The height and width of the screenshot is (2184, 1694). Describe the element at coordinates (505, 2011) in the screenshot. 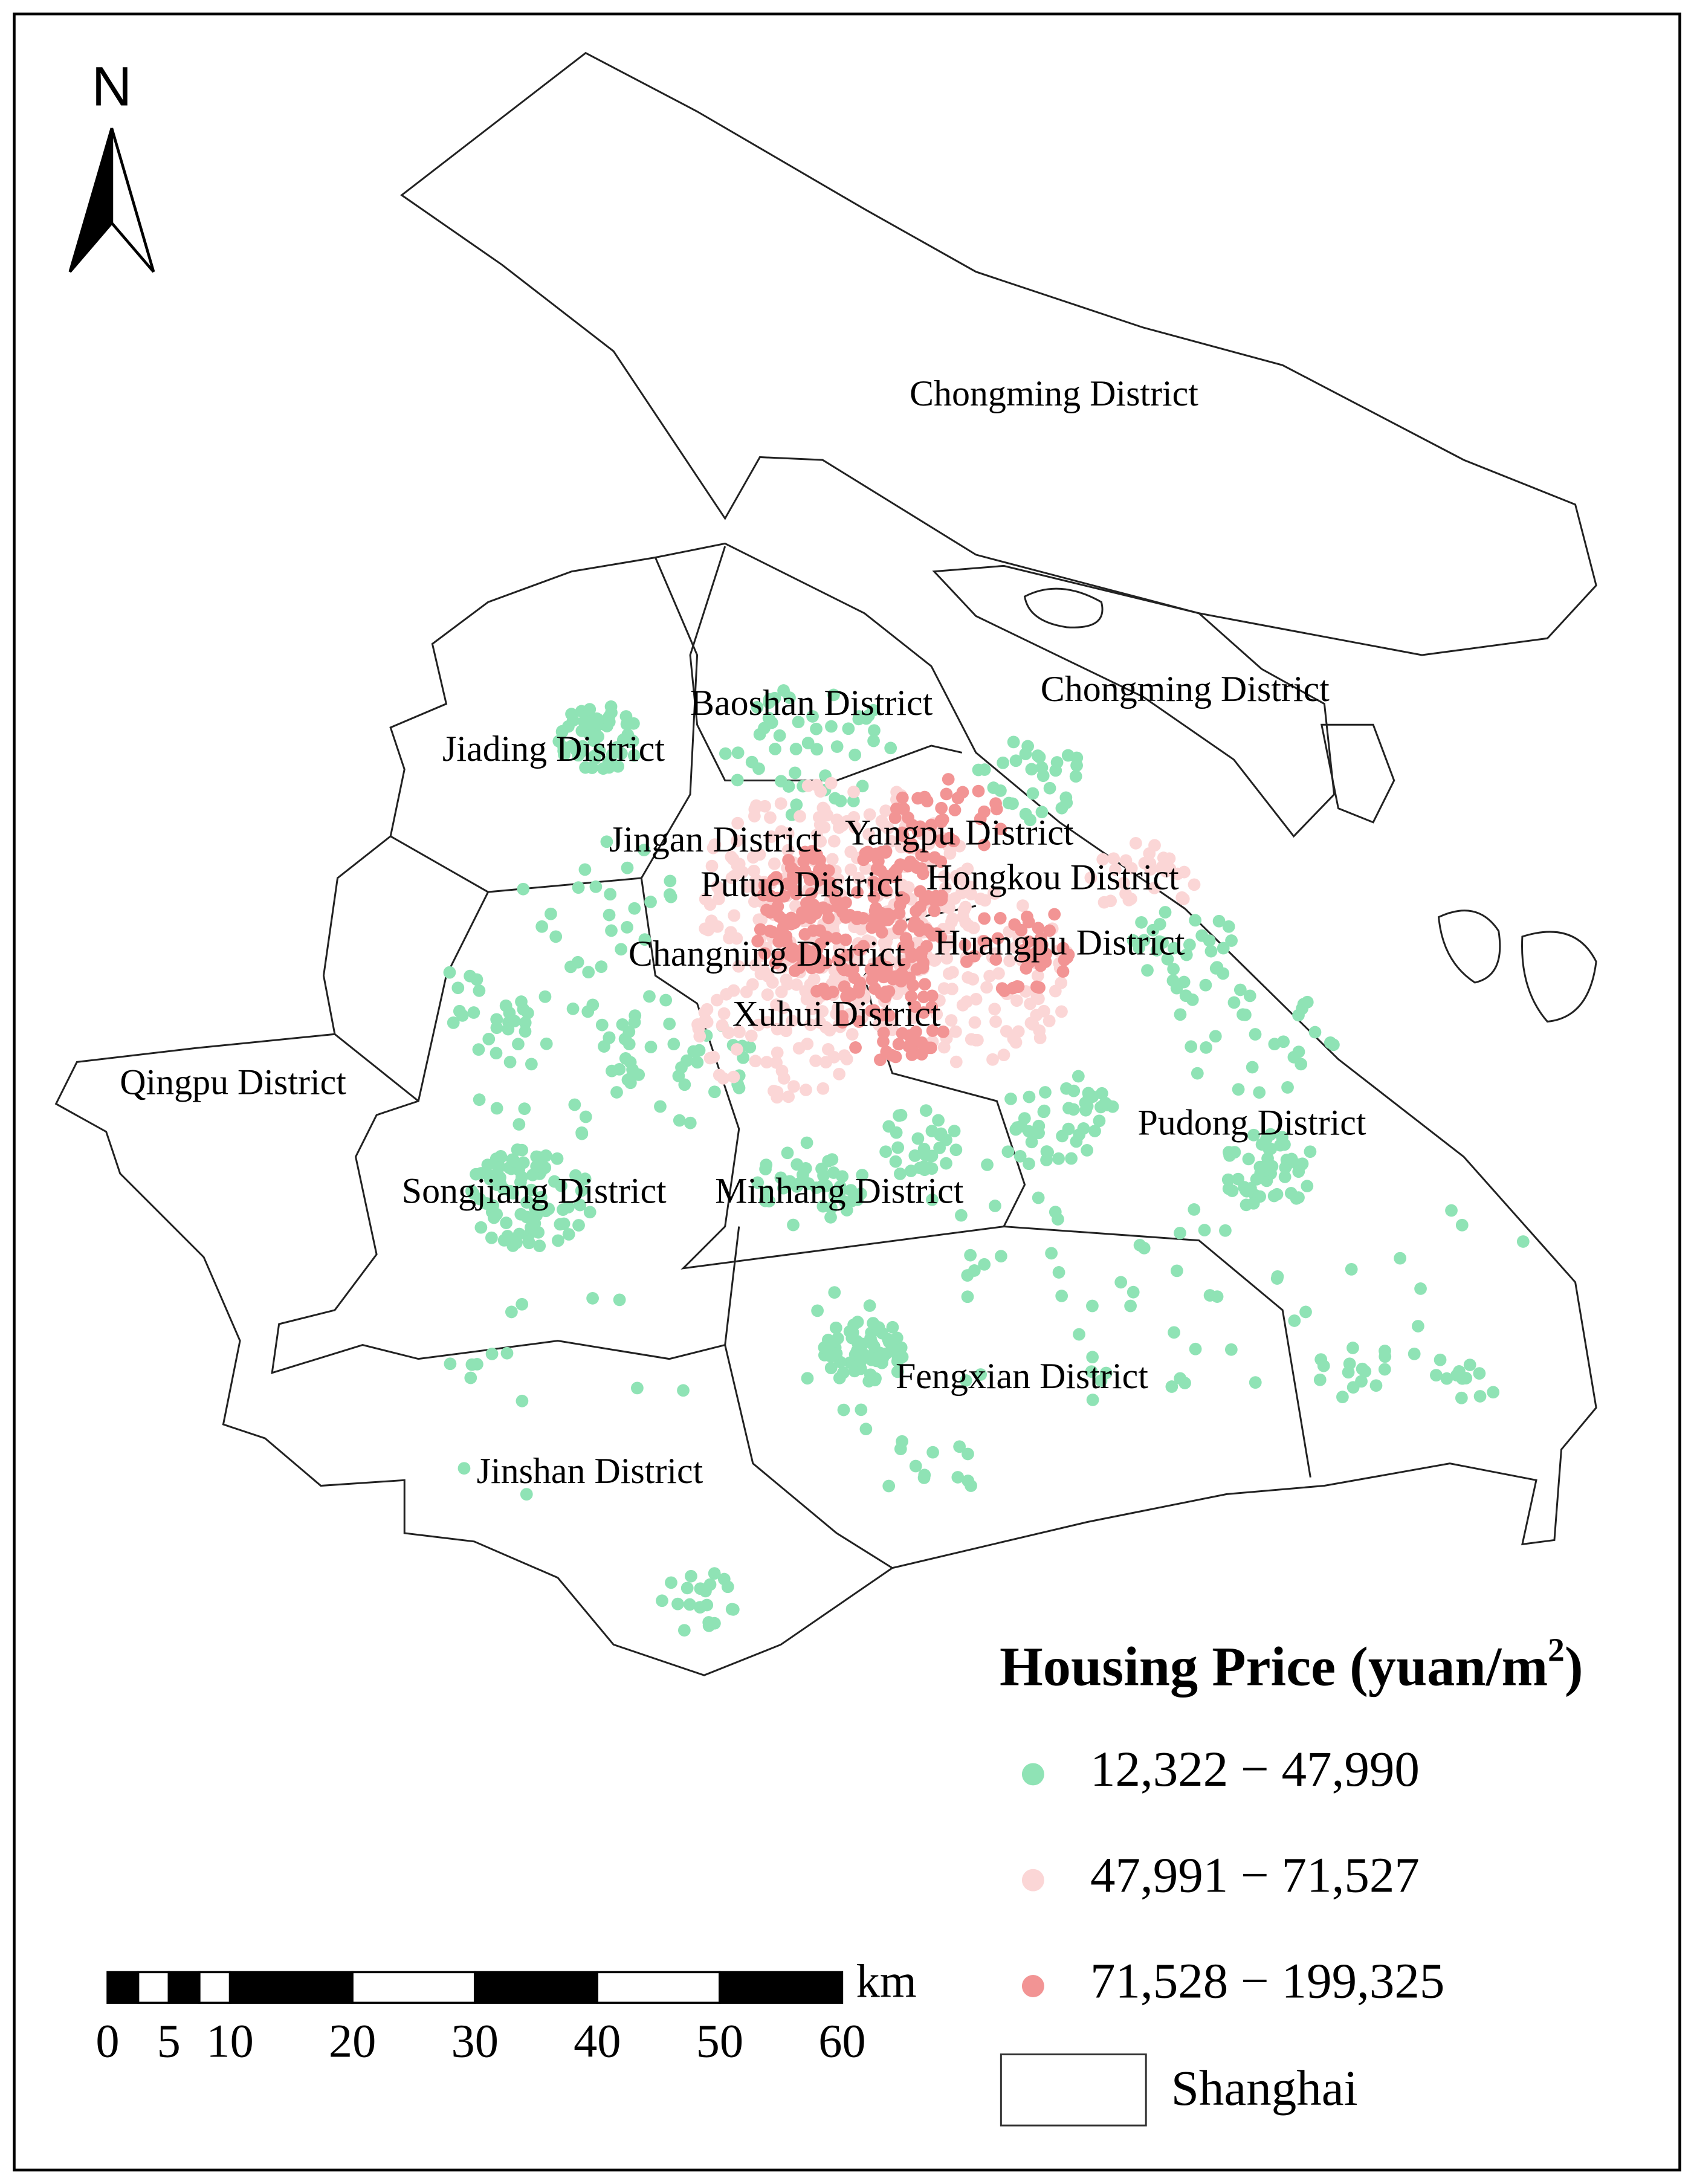

I see `scale-bar: km 0 5 10 20 30 40 50 60` at that location.